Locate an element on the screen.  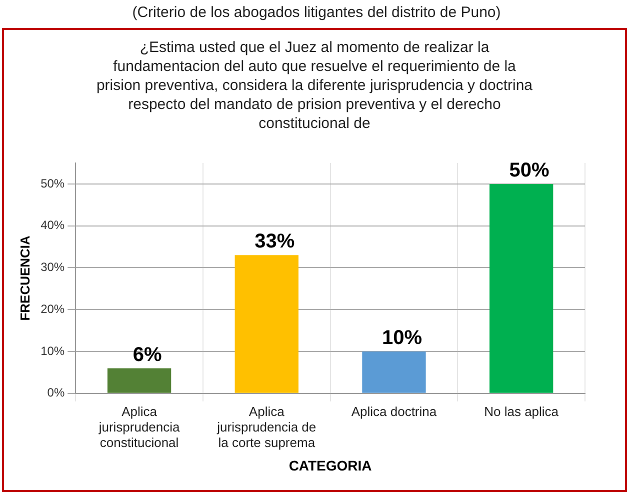
data-label: 10% is located at coordinates (402, 338).